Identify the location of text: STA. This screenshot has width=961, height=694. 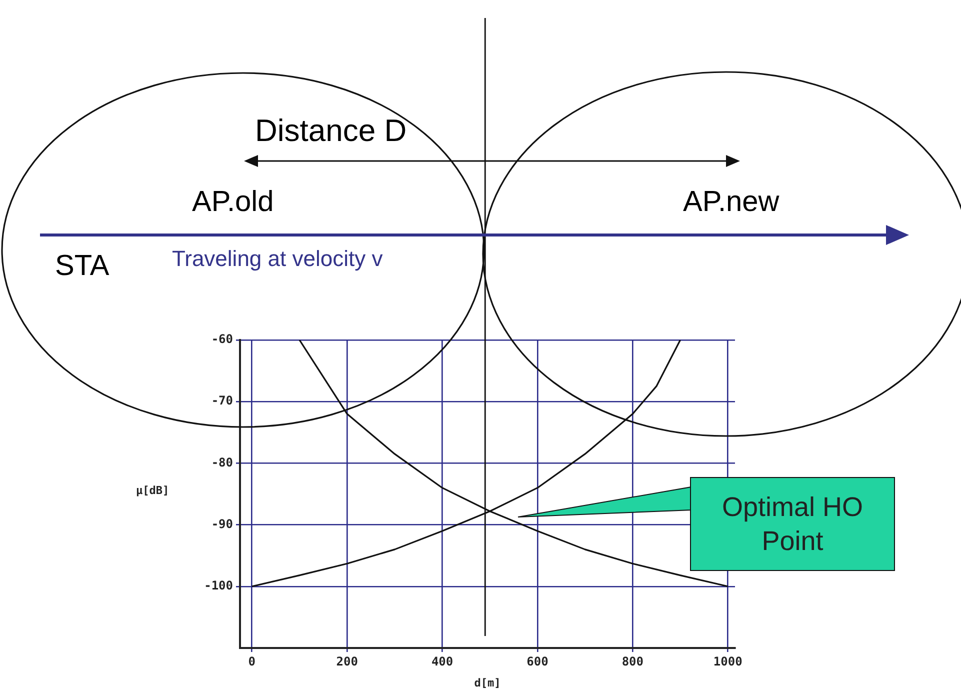
(82, 266).